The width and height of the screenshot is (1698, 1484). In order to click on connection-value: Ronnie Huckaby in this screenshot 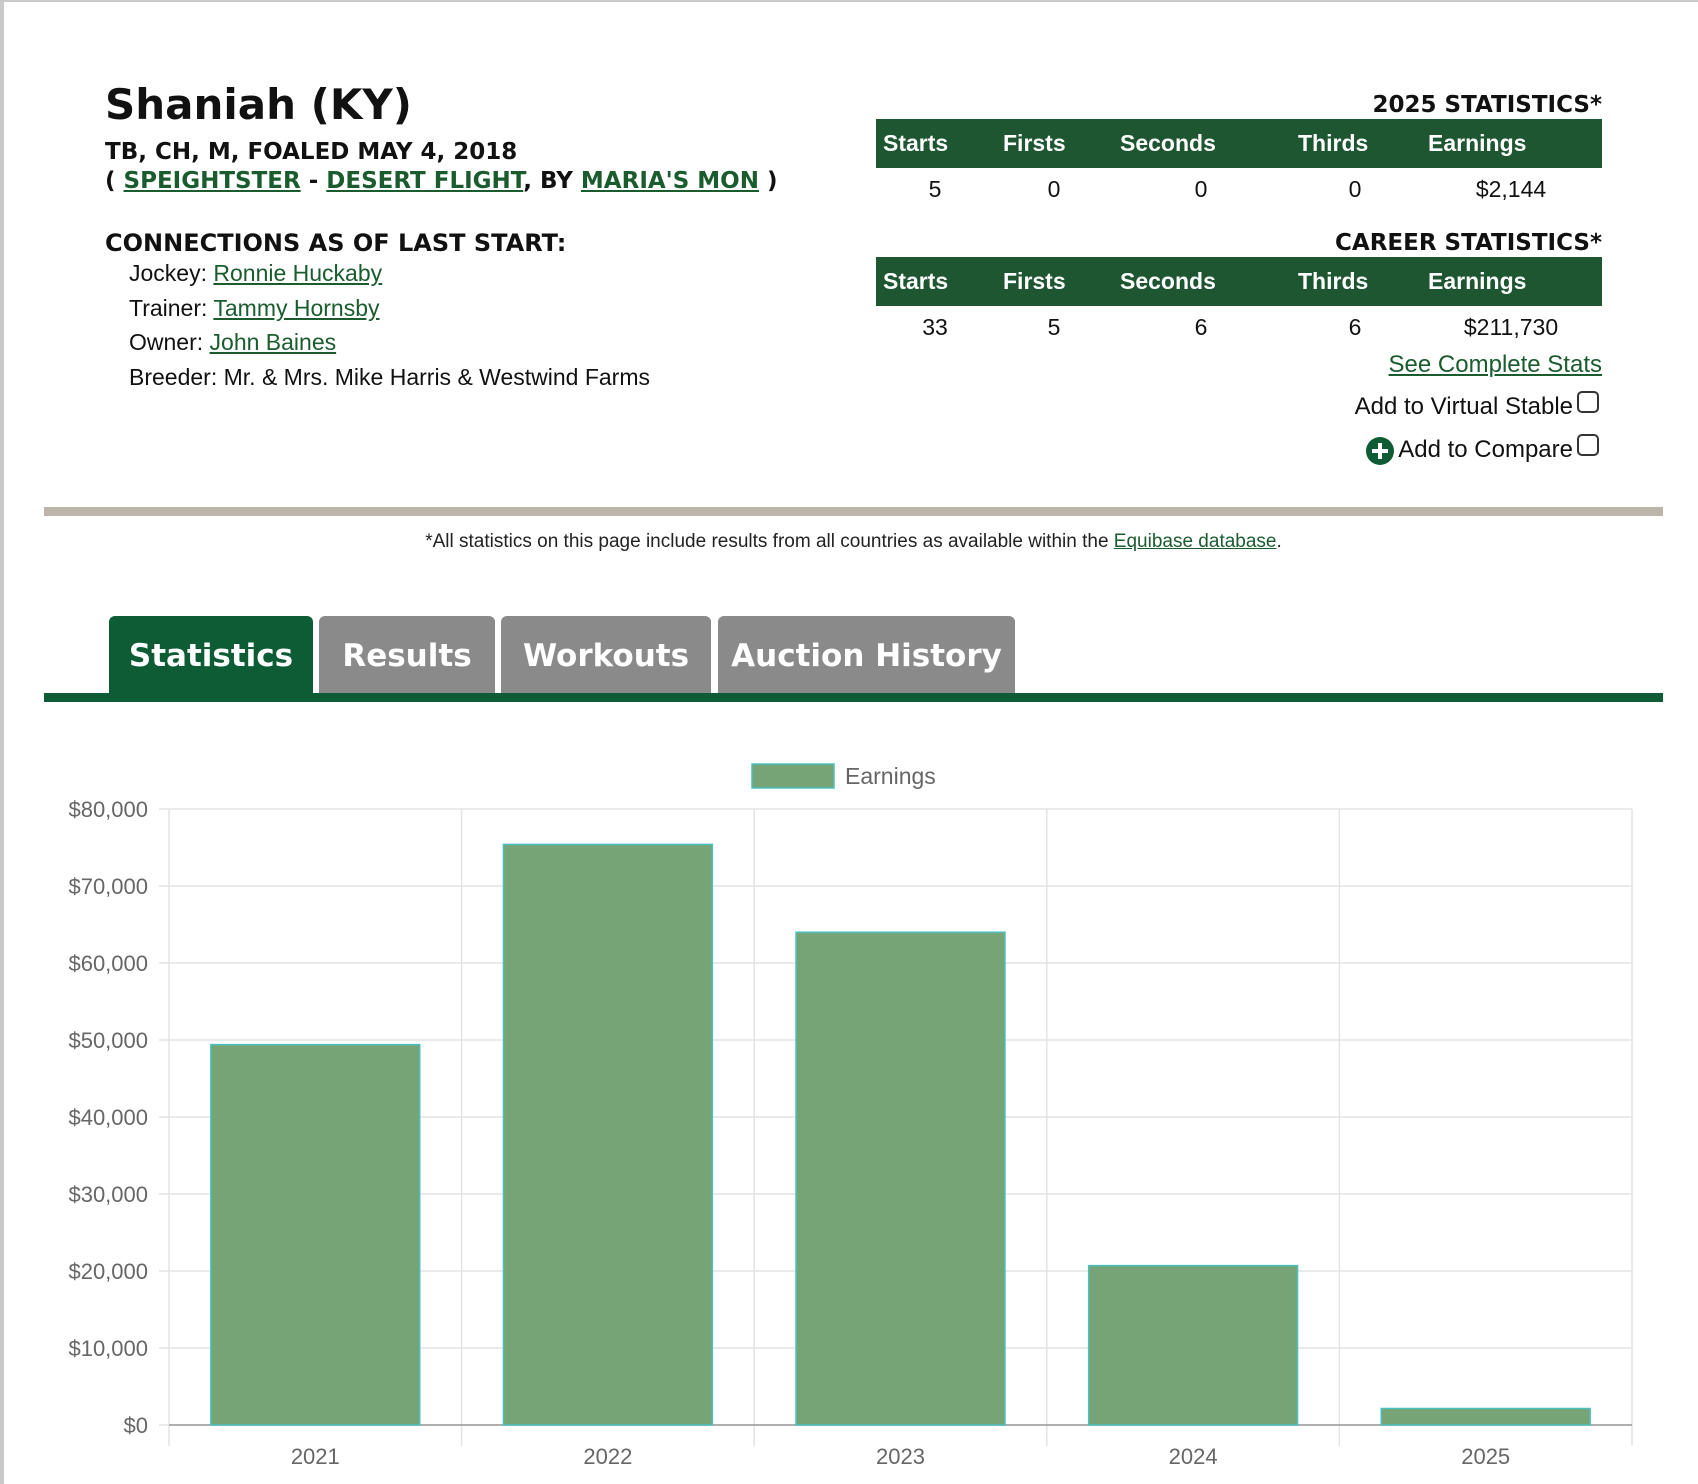, I will do `click(298, 273)`.